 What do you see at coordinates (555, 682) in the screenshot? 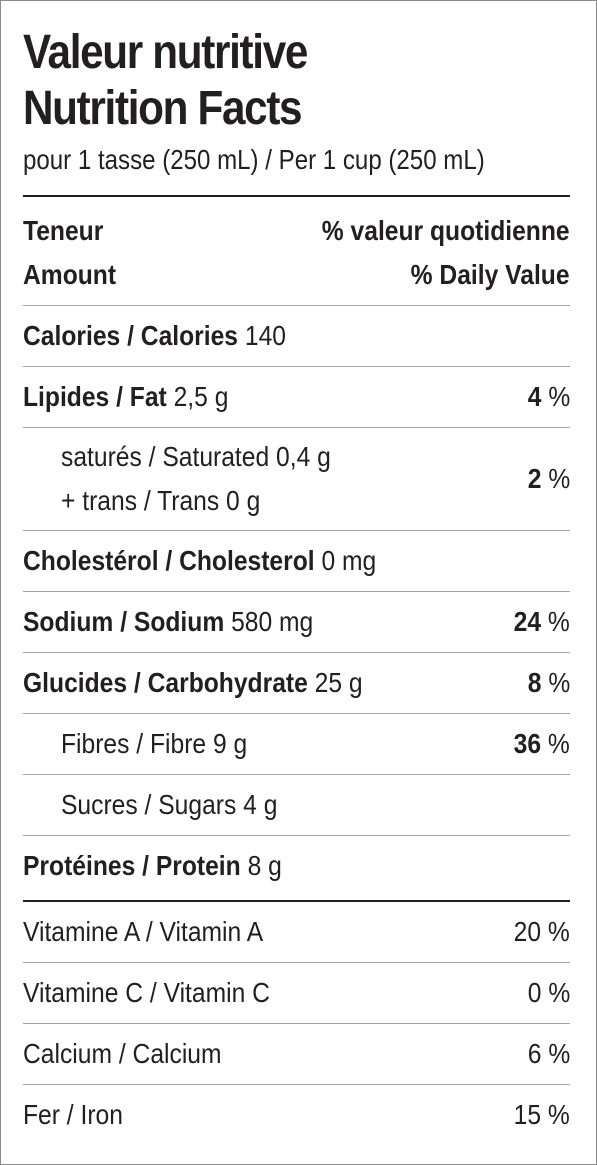
I see `carbohydrate-dv-unit: %` at bounding box center [555, 682].